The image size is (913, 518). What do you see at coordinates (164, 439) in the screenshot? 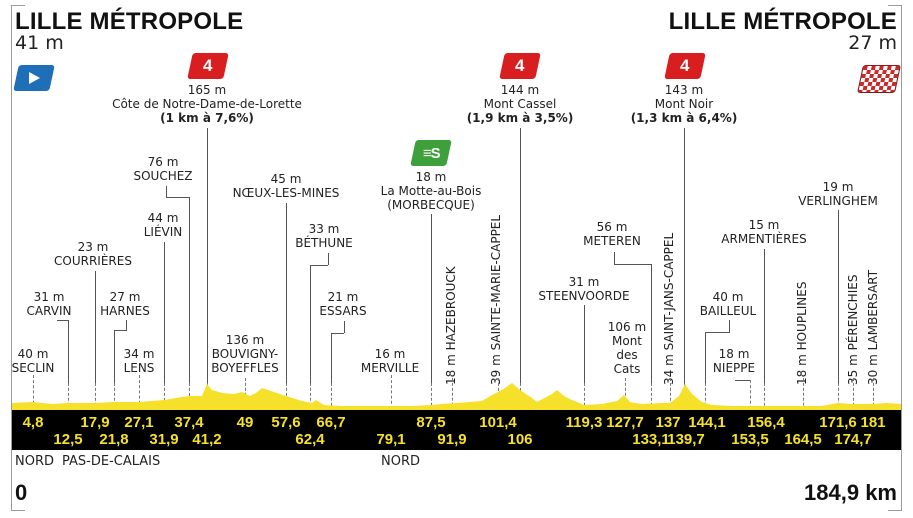
I see `km-marker: 31,9` at bounding box center [164, 439].